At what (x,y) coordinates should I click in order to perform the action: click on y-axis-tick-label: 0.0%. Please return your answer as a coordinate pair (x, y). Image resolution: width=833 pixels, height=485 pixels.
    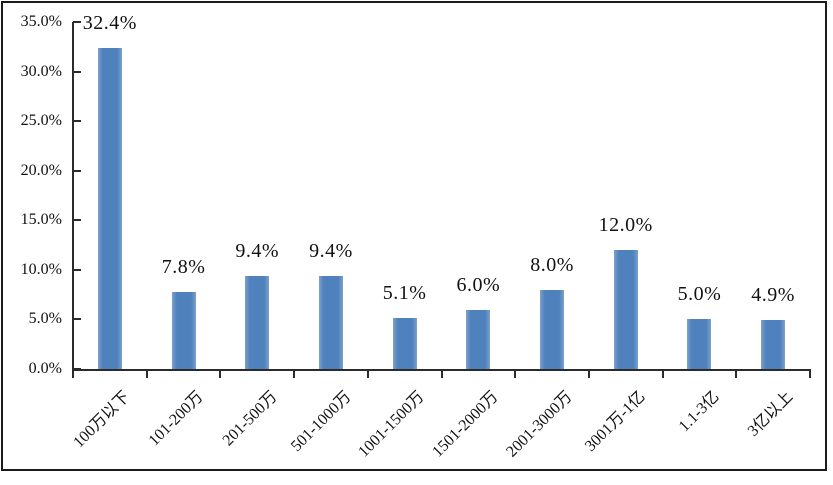
    Looking at the image, I should click on (45, 368).